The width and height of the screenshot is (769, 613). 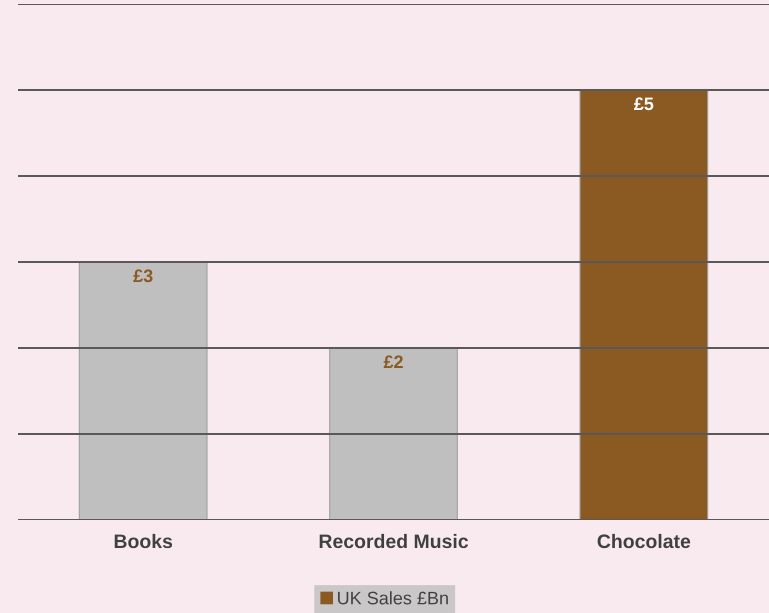 What do you see at coordinates (393, 597) in the screenshot?
I see `legend-label: UK Sales £Bn` at bounding box center [393, 597].